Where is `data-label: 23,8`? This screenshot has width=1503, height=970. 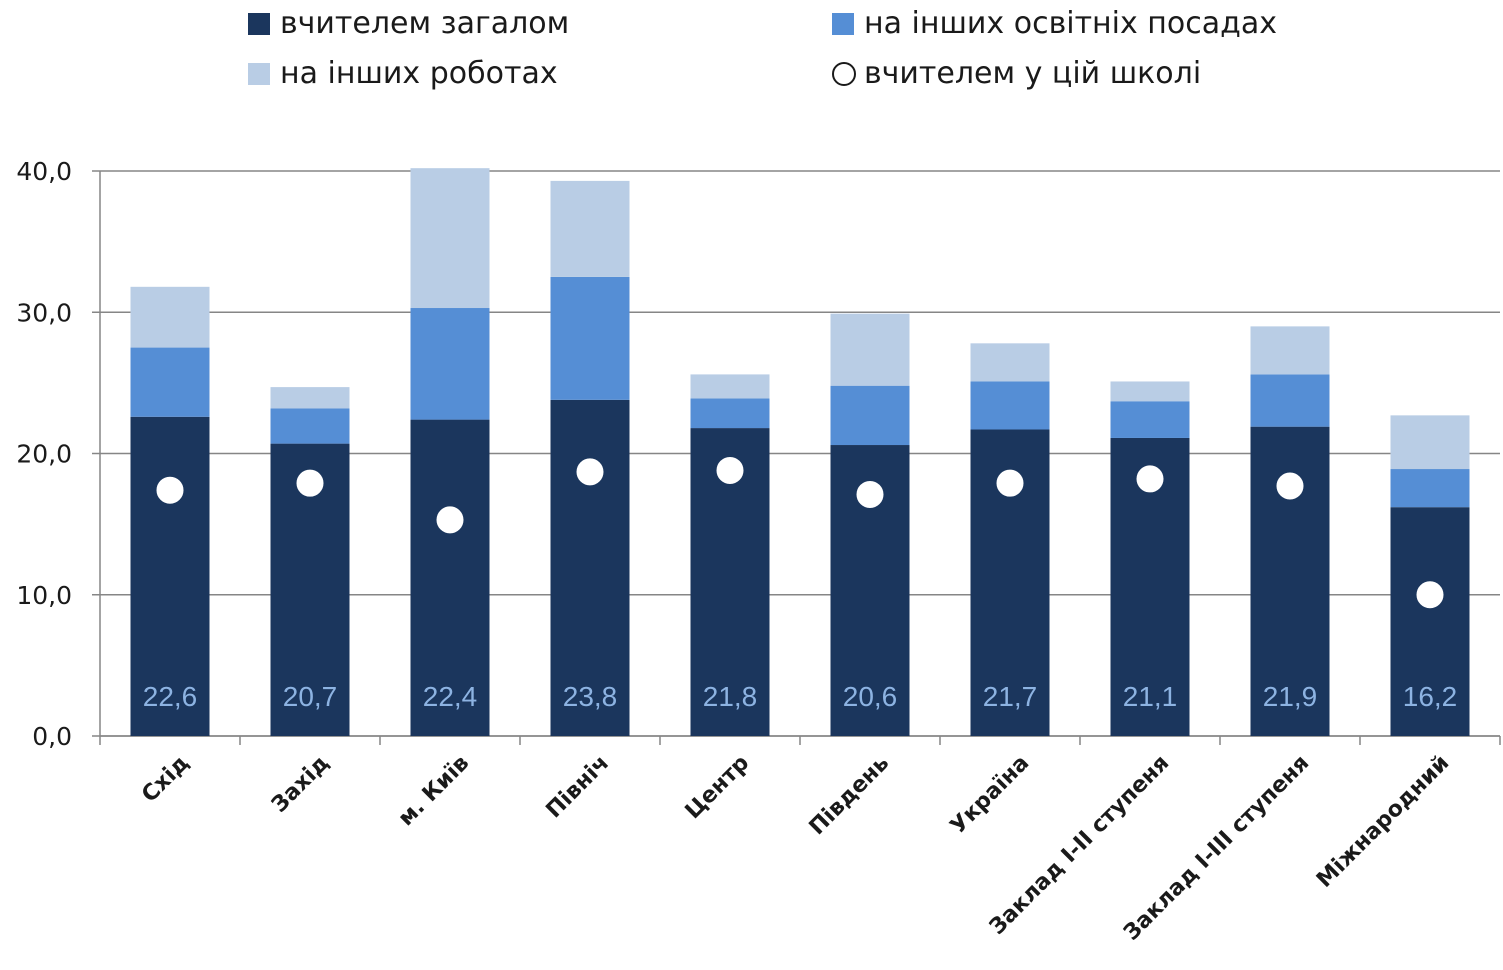 data-label: 23,8 is located at coordinates (590, 696).